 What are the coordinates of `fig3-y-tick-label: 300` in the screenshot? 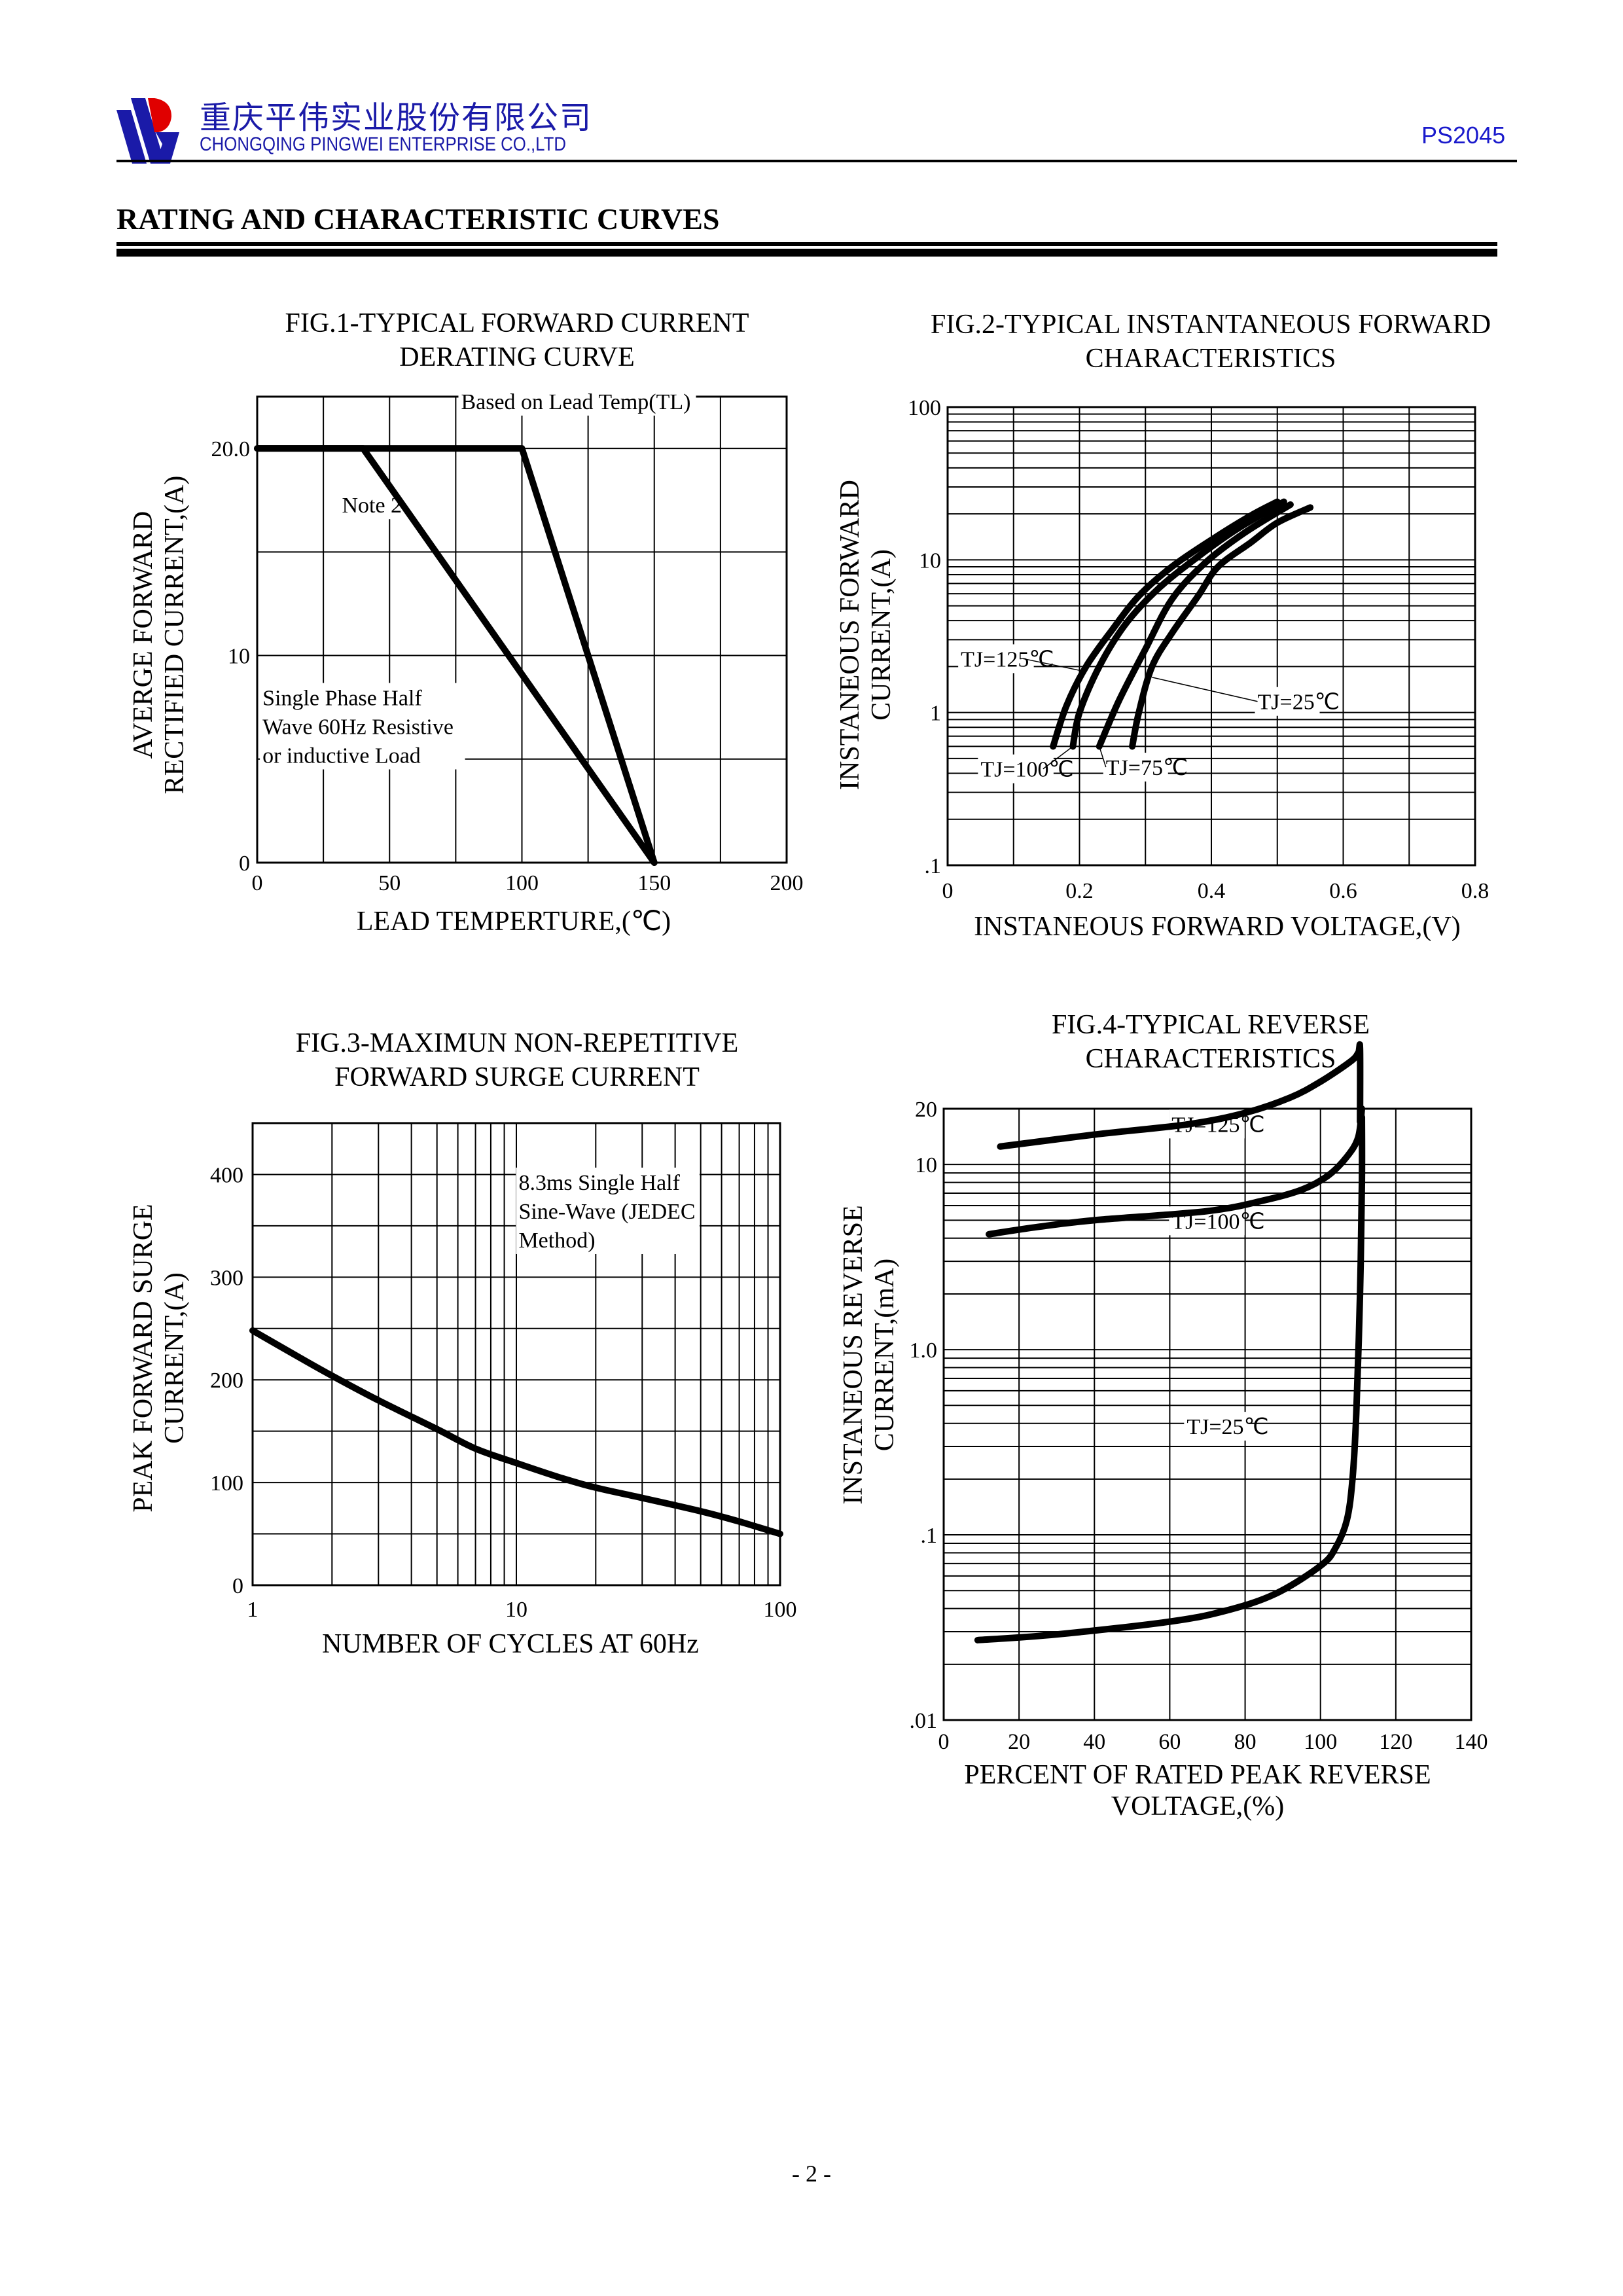 It's located at (227, 1278).